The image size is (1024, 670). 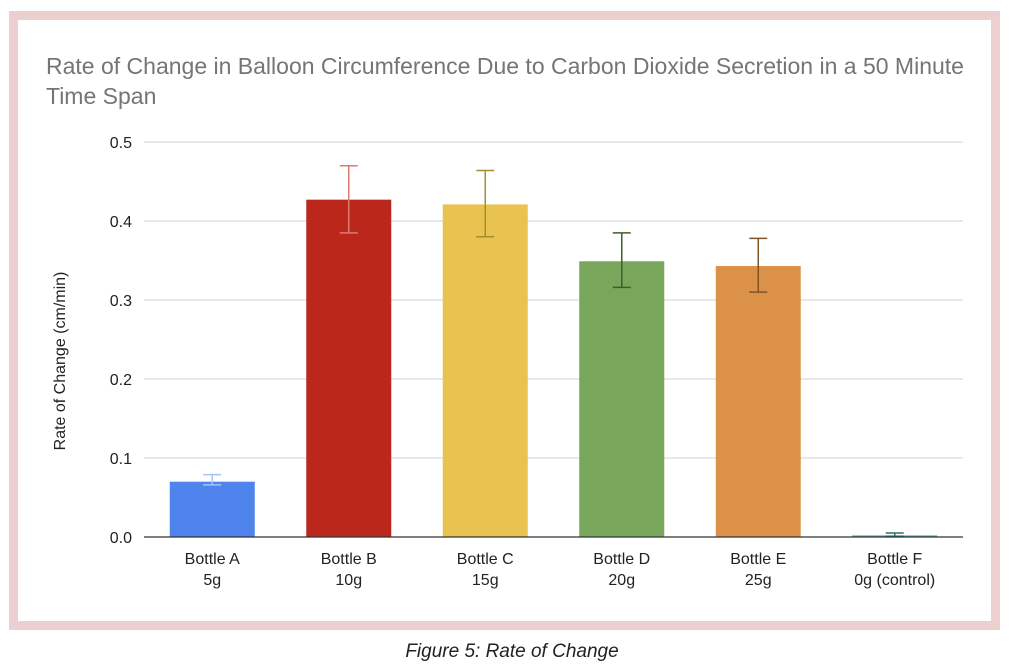 What do you see at coordinates (621, 580) in the screenshot?
I see `x-tick-label: 20g` at bounding box center [621, 580].